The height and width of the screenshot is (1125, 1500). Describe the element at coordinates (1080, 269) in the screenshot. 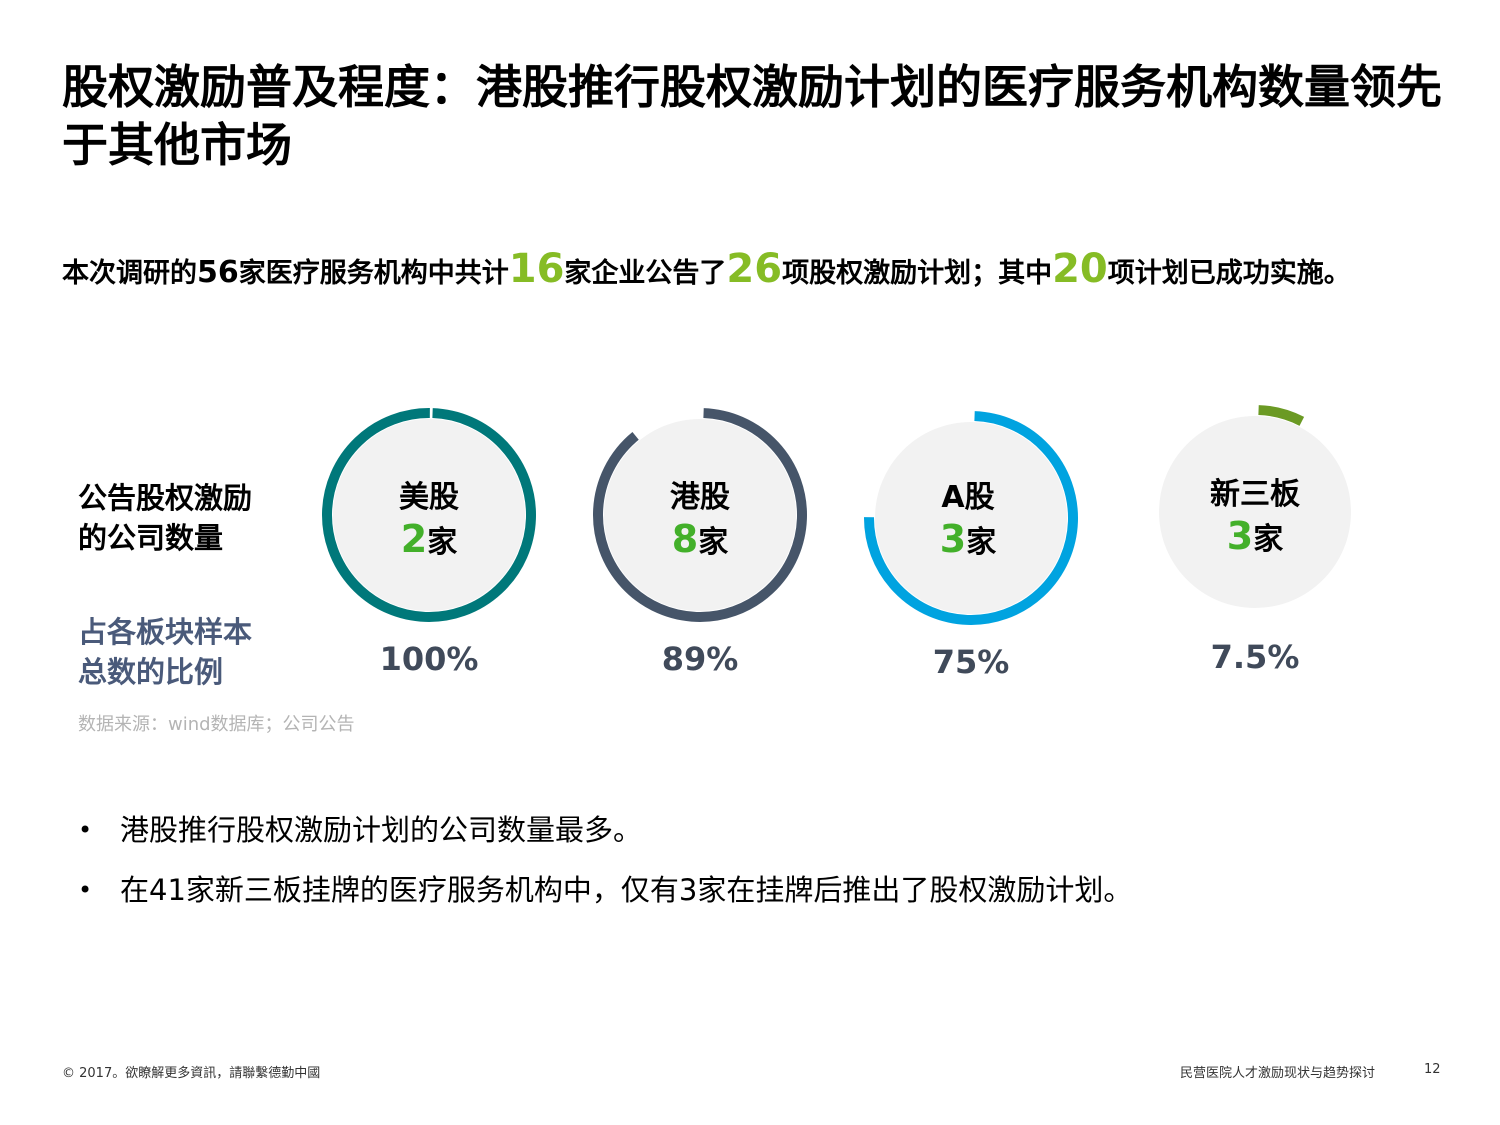

I see `highlight-number: 20` at that location.